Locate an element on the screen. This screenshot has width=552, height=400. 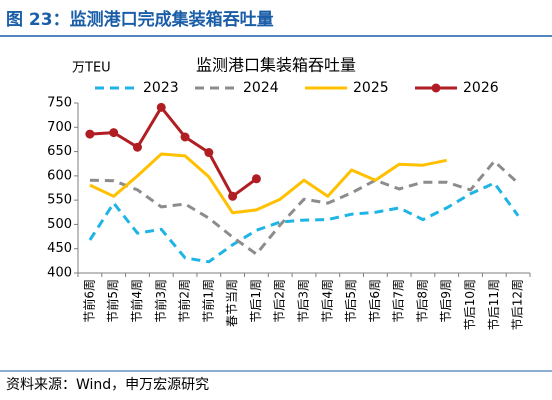
y-tick-label: 500 is located at coordinates (59, 224).